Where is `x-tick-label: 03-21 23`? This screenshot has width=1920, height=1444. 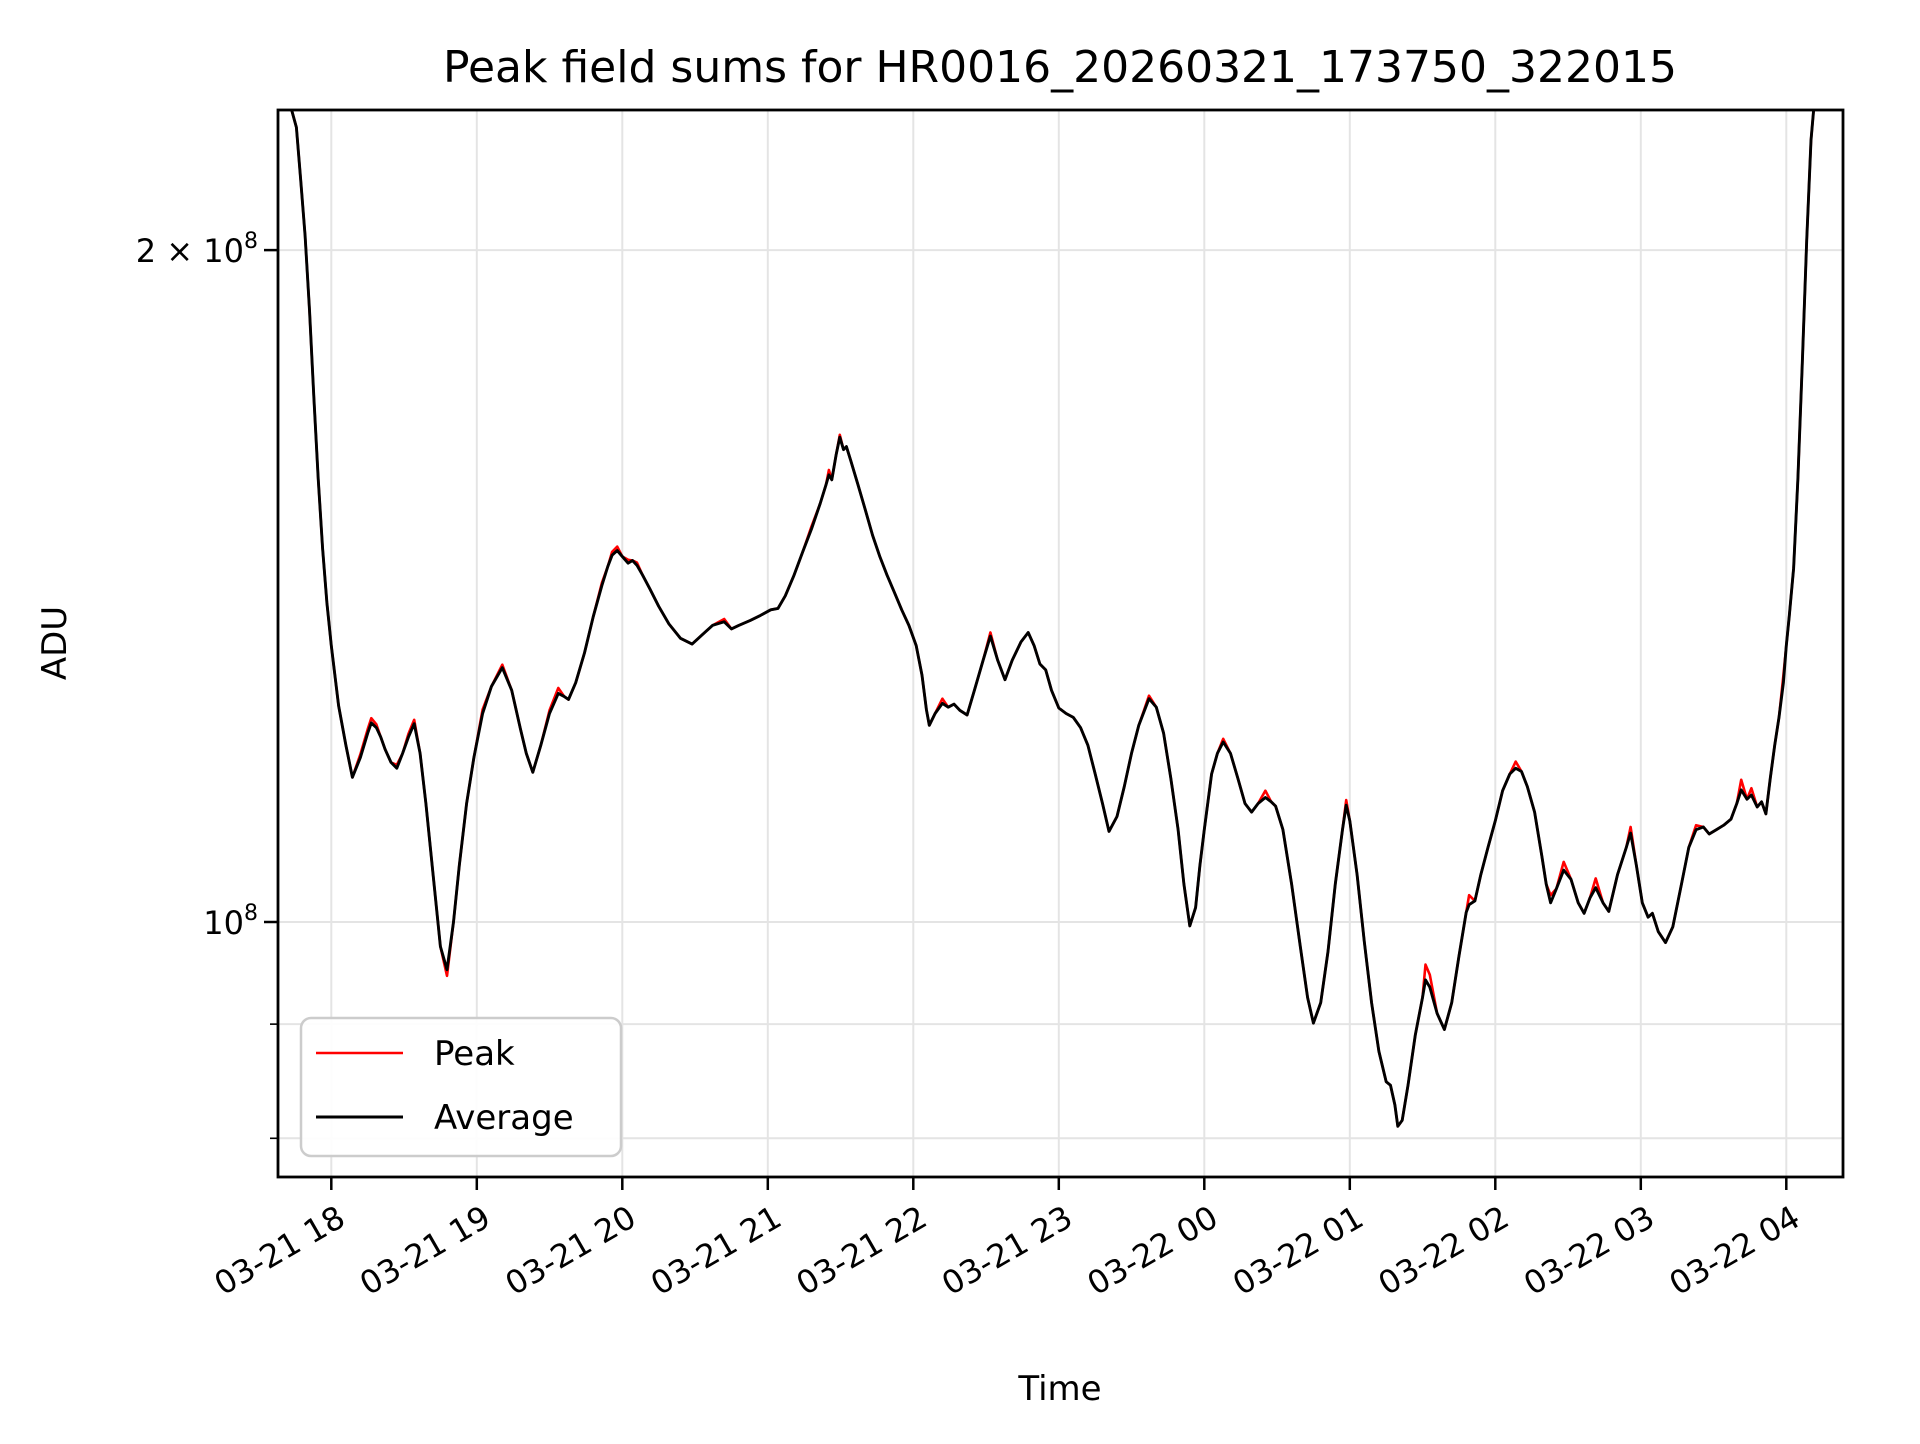 x-tick-label: 03-21 23 is located at coordinates (1007, 1250).